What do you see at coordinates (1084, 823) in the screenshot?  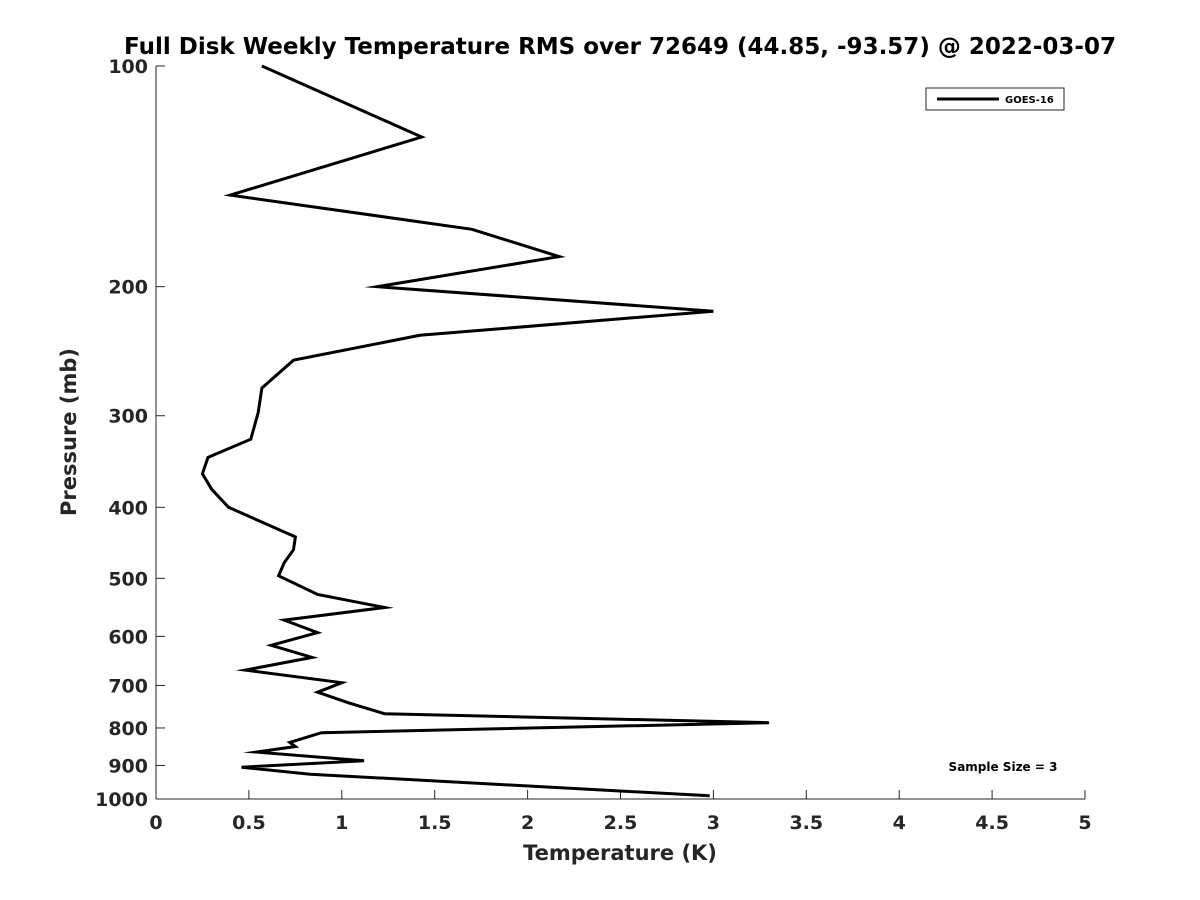 I see `x-tick-label: 5` at bounding box center [1084, 823].